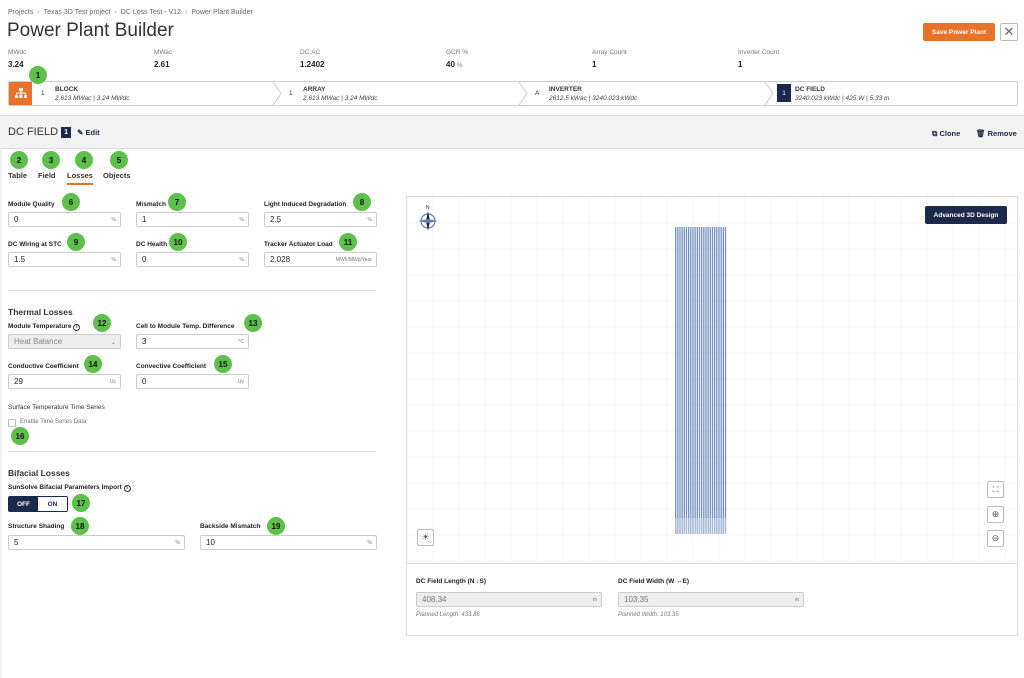  Describe the element at coordinates (171, 366) in the screenshot. I see `convective-label: Convective Coefficient` at that location.